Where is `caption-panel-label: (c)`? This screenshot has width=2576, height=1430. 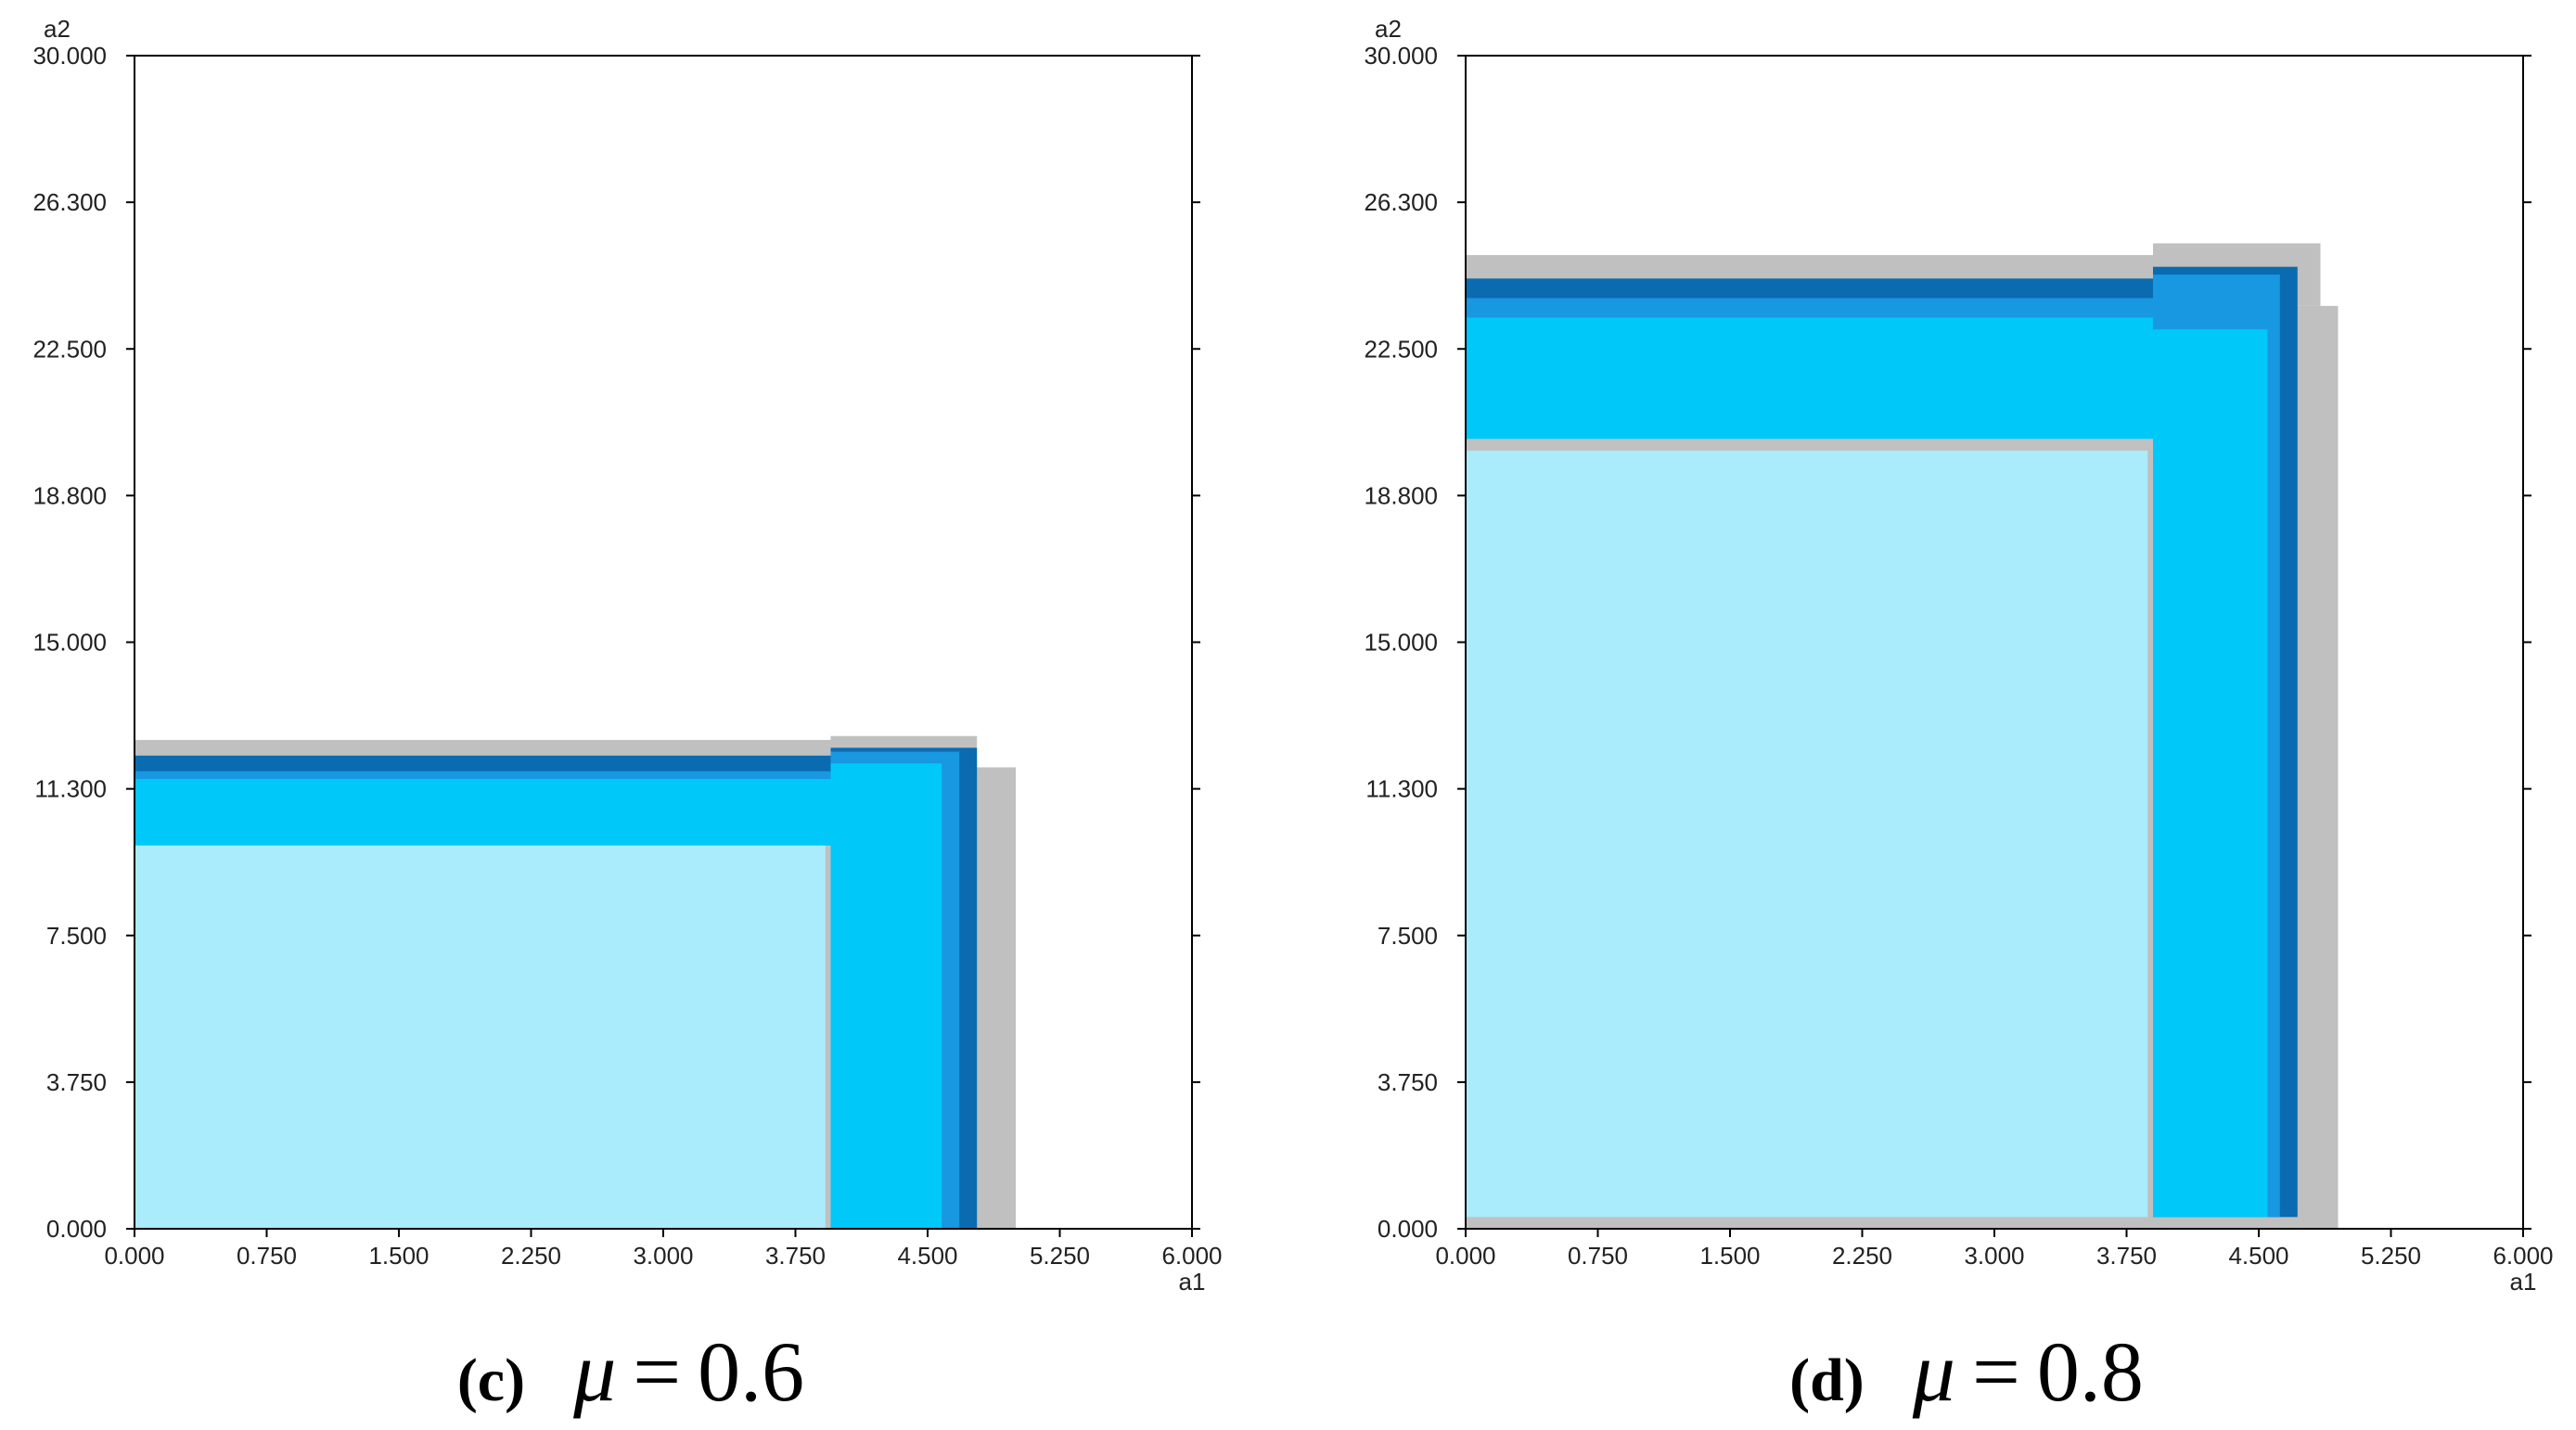 caption-panel-label: (c) is located at coordinates (491, 1380).